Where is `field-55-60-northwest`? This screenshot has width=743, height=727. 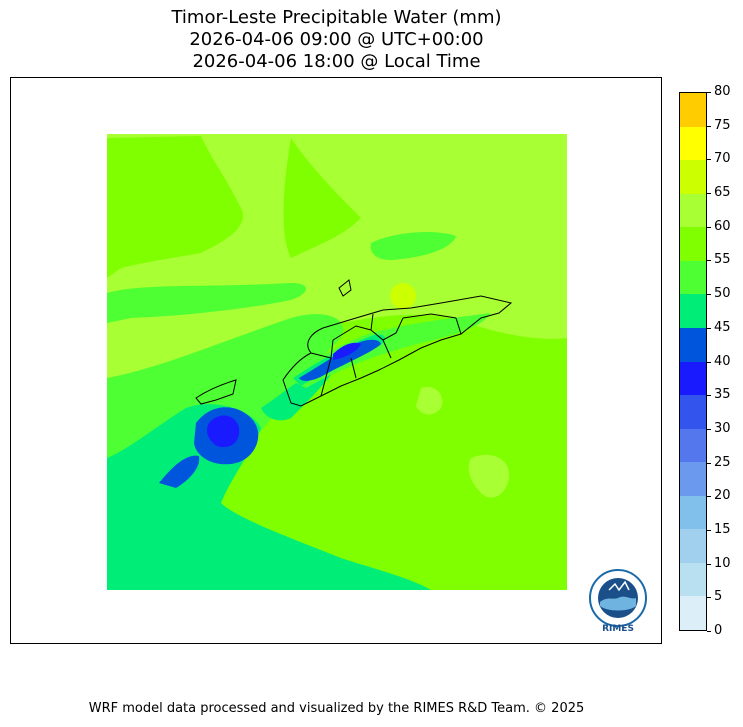 field-55-60-northwest is located at coordinates (175, 207).